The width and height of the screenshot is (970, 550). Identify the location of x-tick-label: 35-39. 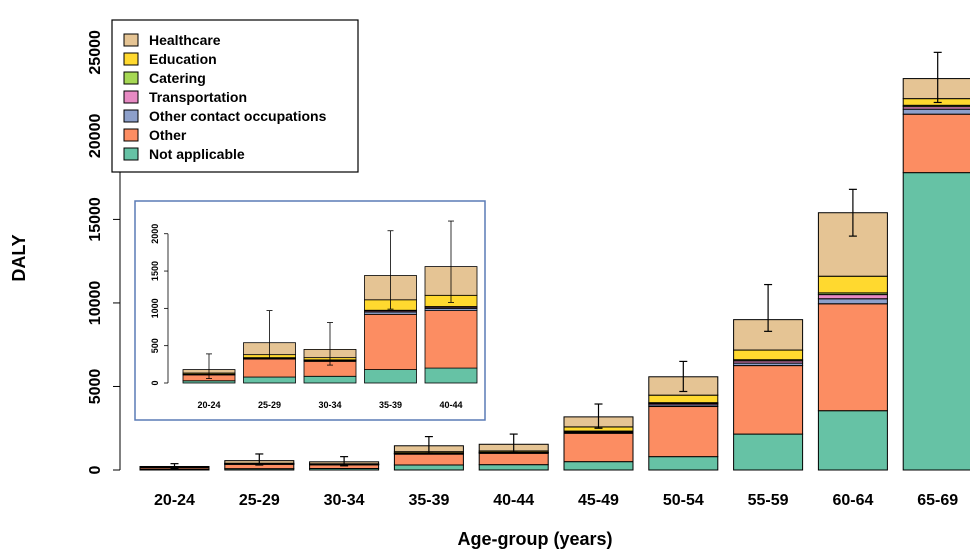
(428, 500).